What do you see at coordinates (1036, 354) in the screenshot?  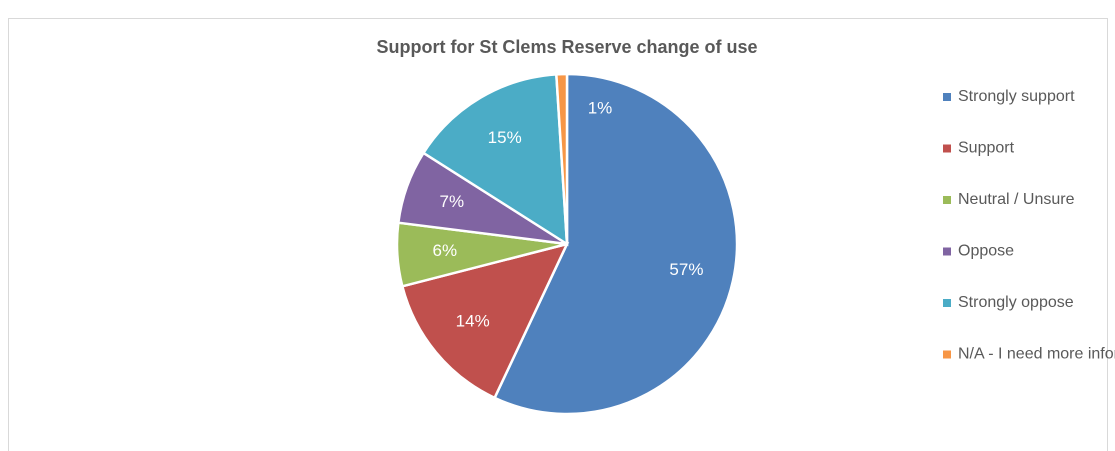 I see `legend-text: N/A - I need more information` at bounding box center [1036, 354].